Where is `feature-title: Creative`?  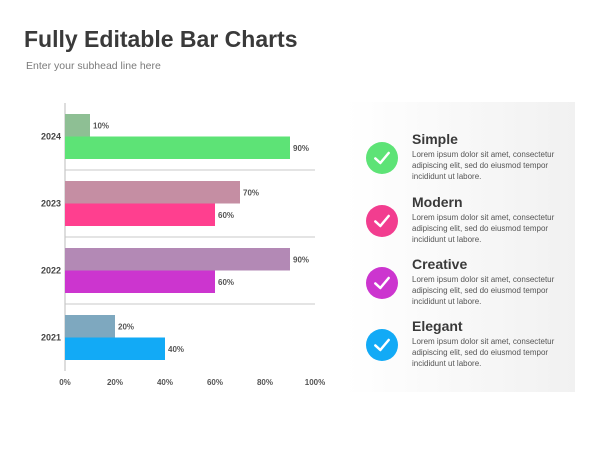
feature-title: Creative is located at coordinates (440, 264).